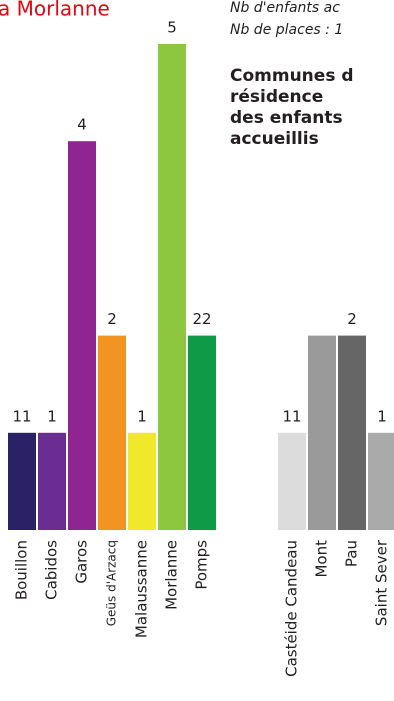 The height and width of the screenshot is (701, 394). What do you see at coordinates (276, 97) in the screenshot?
I see `chart-title: résidence` at bounding box center [276, 97].